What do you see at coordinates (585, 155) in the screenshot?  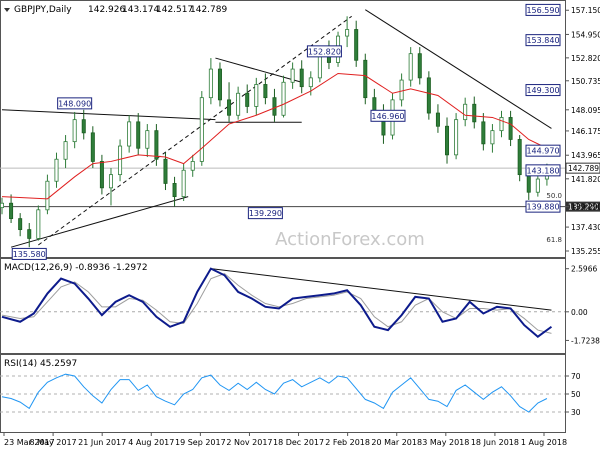 I see `y-tick-label: 143.965` at bounding box center [585, 155].